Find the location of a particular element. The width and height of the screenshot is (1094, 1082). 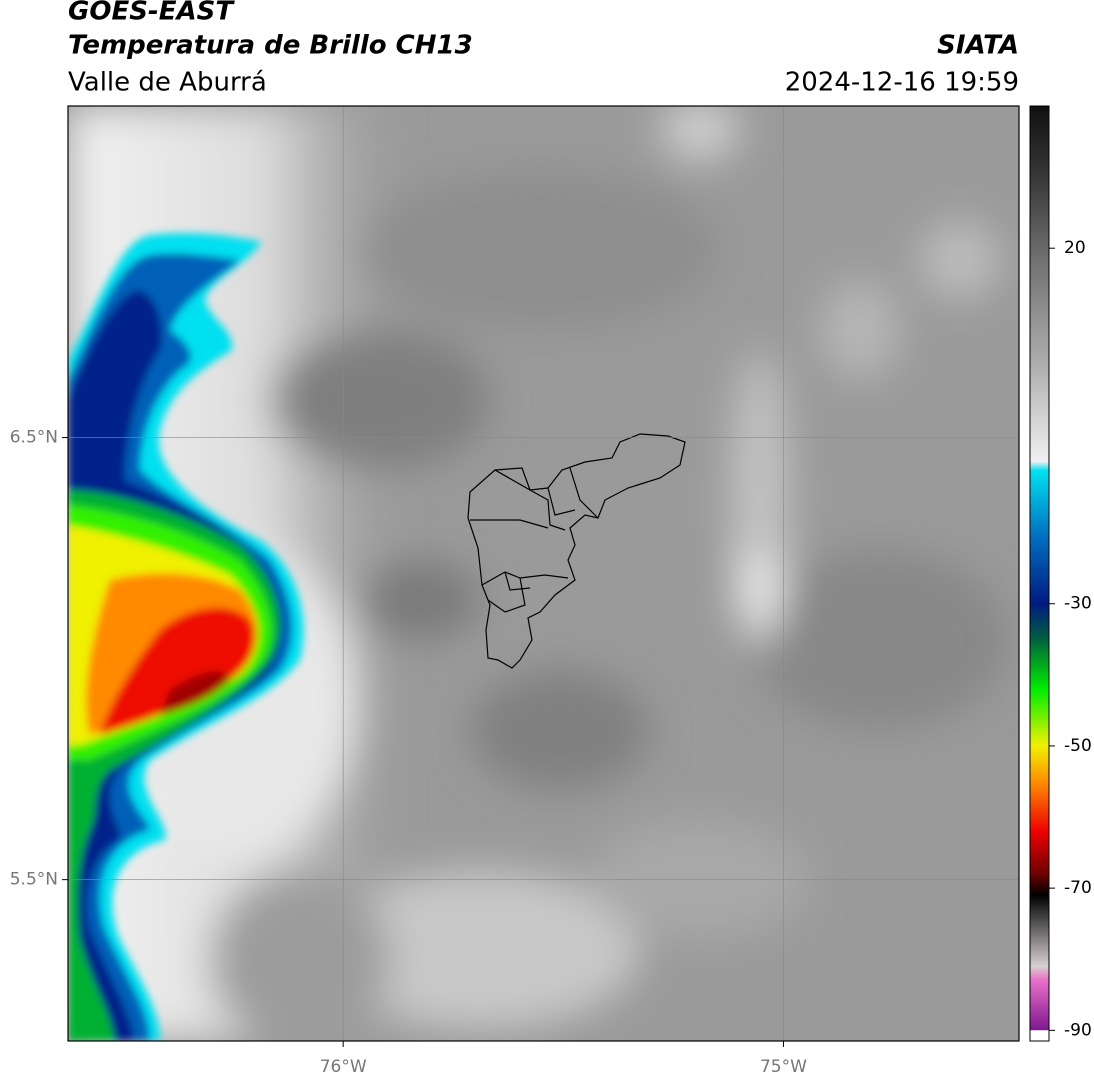

datetime: 2024-12-16 19:59 is located at coordinates (902, 83).